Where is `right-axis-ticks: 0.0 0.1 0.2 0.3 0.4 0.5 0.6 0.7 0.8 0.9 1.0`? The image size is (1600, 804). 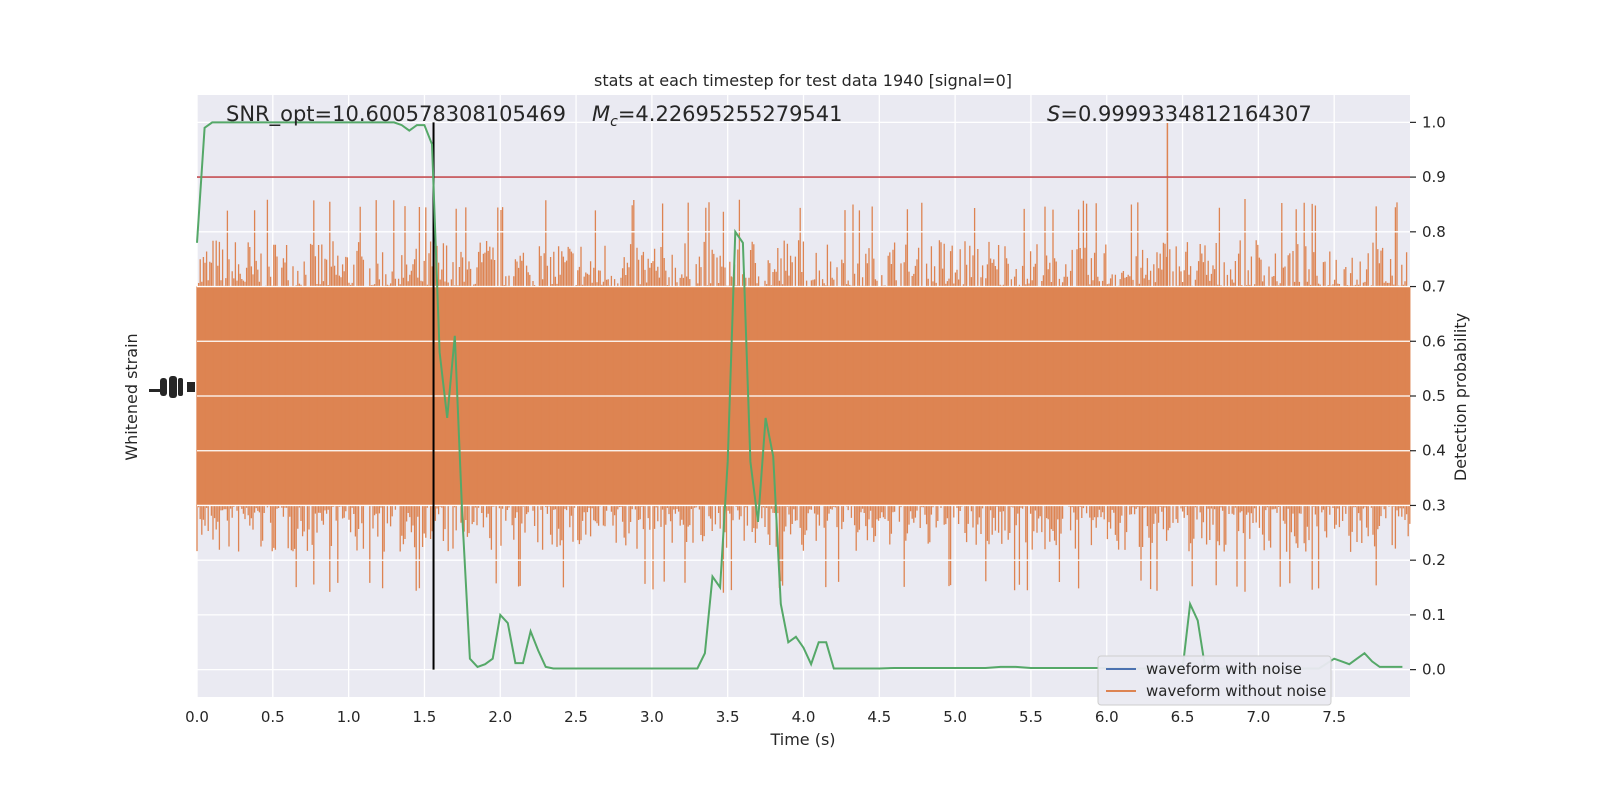
right-axis-ticks: 0.0 0.1 0.2 0.3 0.4 0.5 0.6 0.7 0.8 0.9 1.0 is located at coordinates (1428, 396).